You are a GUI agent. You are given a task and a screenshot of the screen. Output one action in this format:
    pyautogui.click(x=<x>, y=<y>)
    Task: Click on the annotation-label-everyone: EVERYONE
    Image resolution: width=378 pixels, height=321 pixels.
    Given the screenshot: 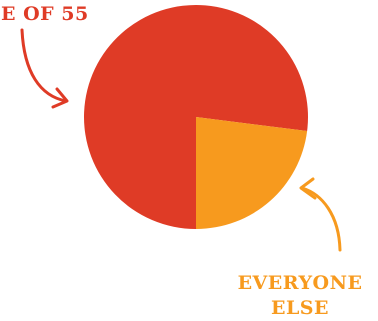 What is the action you would take?
    pyautogui.click(x=300, y=283)
    